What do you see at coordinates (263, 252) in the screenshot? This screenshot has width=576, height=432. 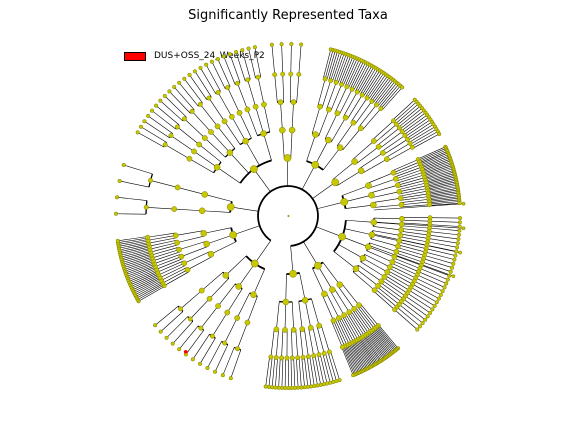 I see `phylum-edge` at bounding box center [263, 252].